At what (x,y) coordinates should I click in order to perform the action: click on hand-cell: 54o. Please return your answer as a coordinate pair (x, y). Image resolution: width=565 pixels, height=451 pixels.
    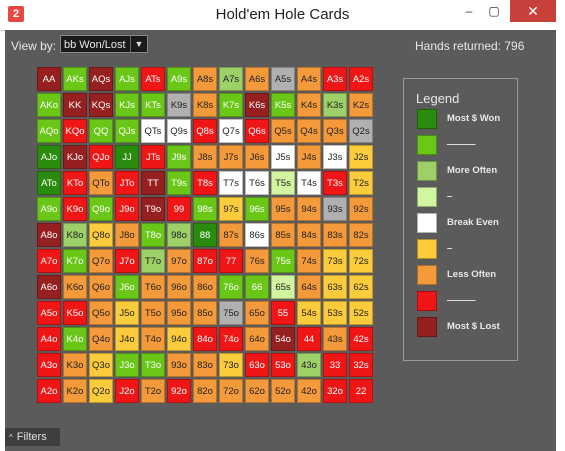
    Looking at the image, I should click on (283, 339).